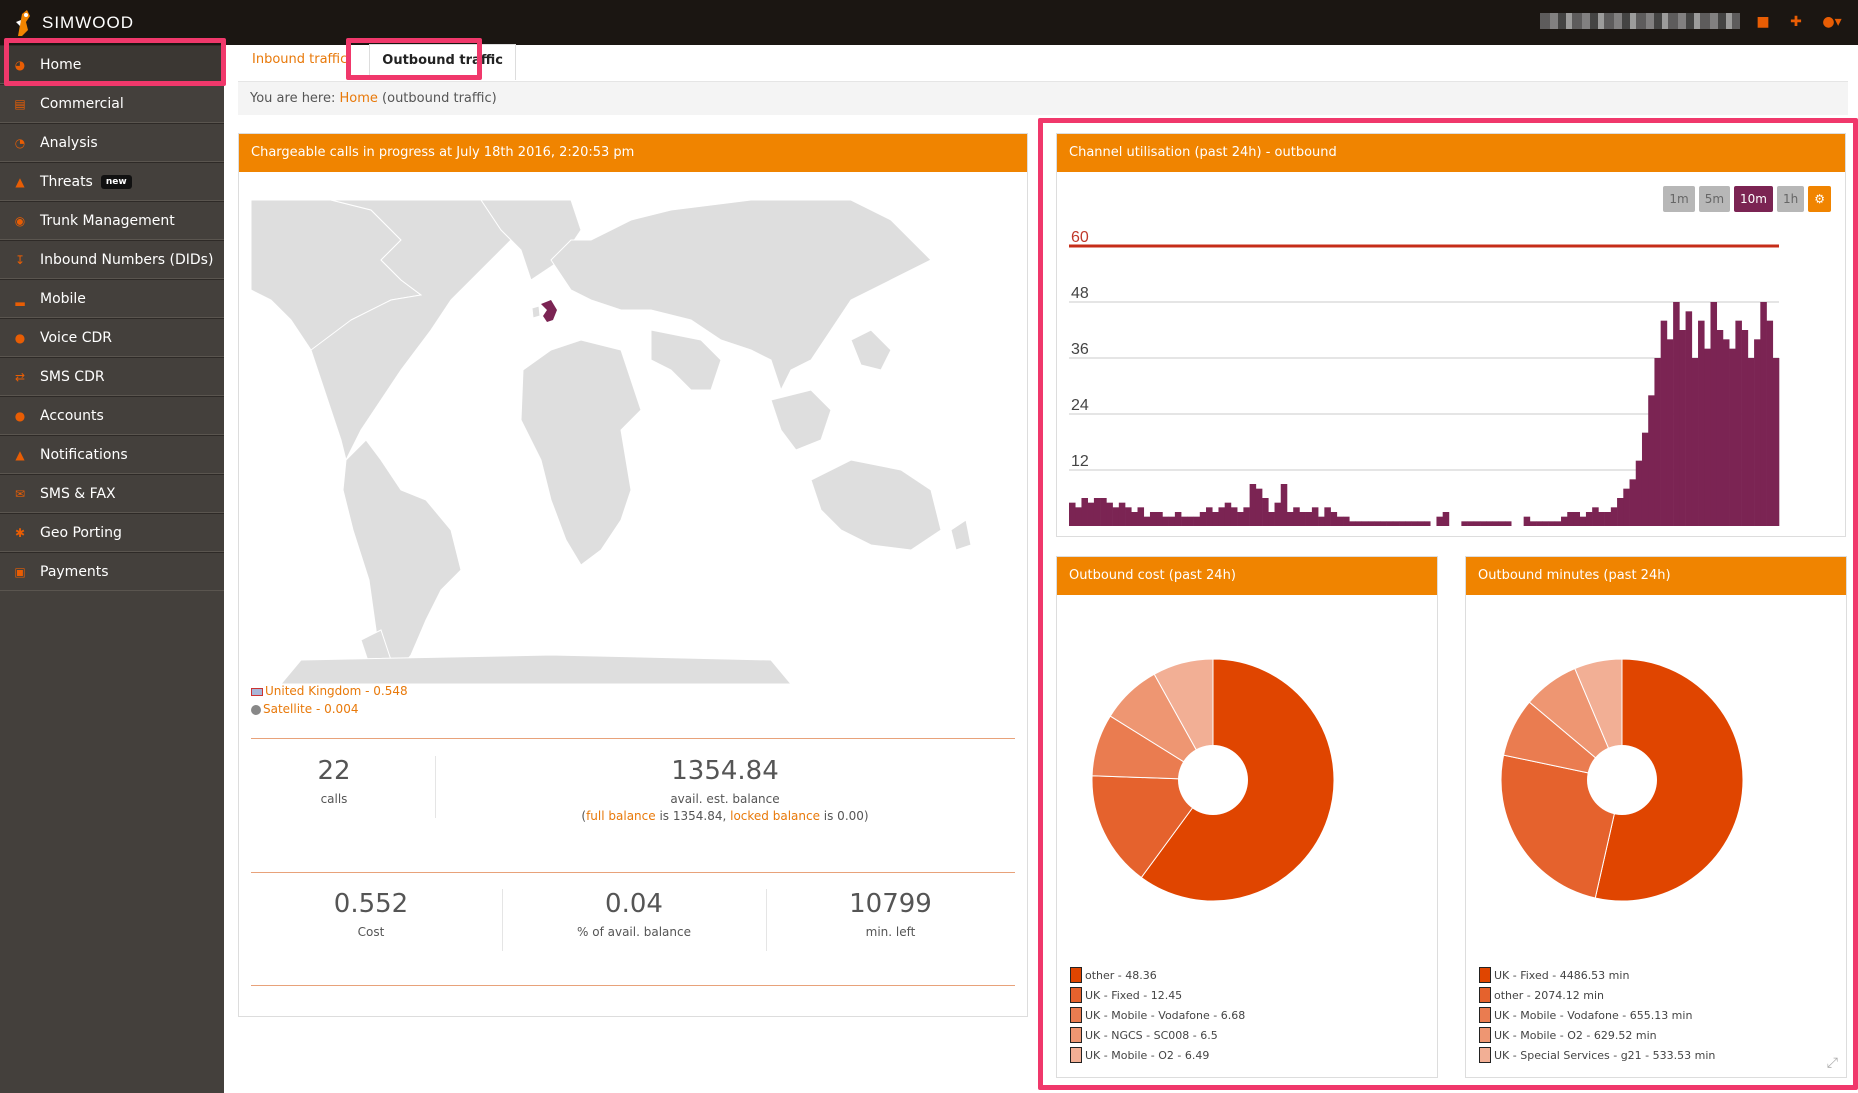 Image resolution: width=1858 pixels, height=1093 pixels. What do you see at coordinates (112, 415) in the screenshot?
I see `sidebar-item-accounts: ● Accounts` at bounding box center [112, 415].